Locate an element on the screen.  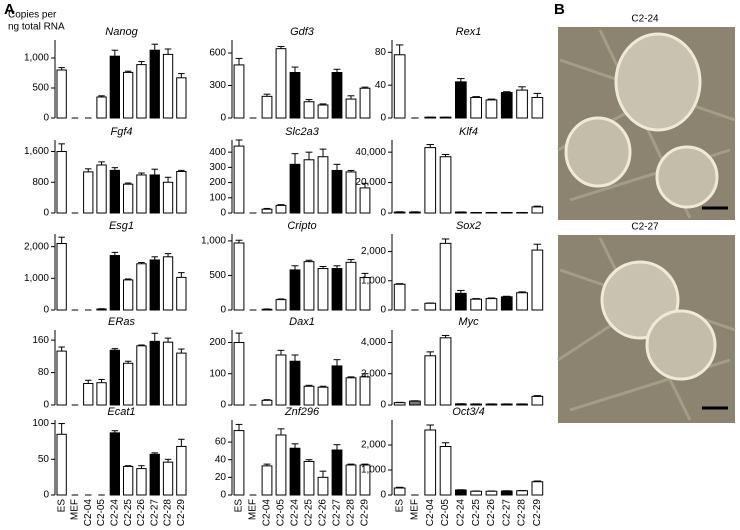
y-tick-label: 2,000 is located at coordinates (36, 246).